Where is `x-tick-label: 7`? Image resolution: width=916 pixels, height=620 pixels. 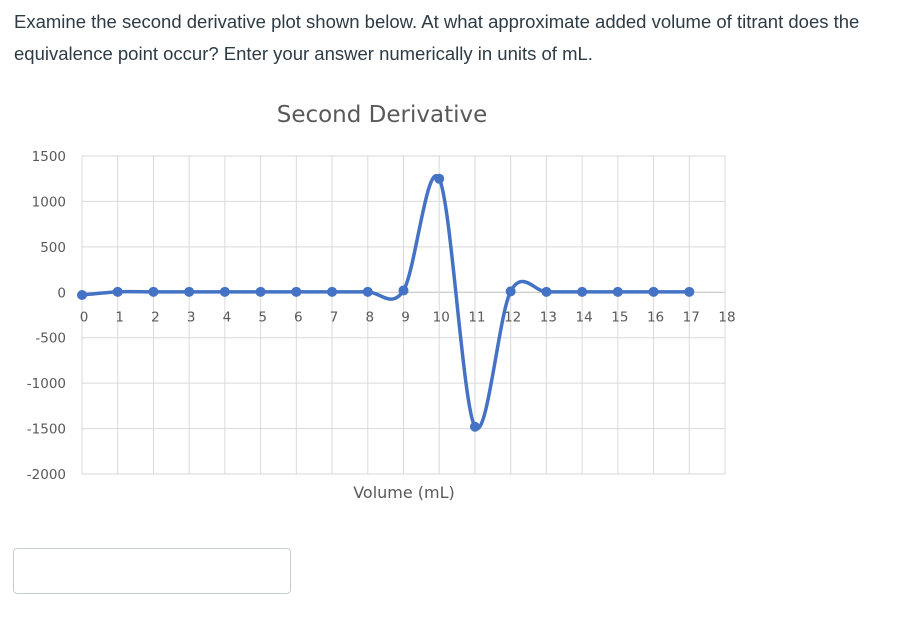 x-tick-label: 7 is located at coordinates (334, 317).